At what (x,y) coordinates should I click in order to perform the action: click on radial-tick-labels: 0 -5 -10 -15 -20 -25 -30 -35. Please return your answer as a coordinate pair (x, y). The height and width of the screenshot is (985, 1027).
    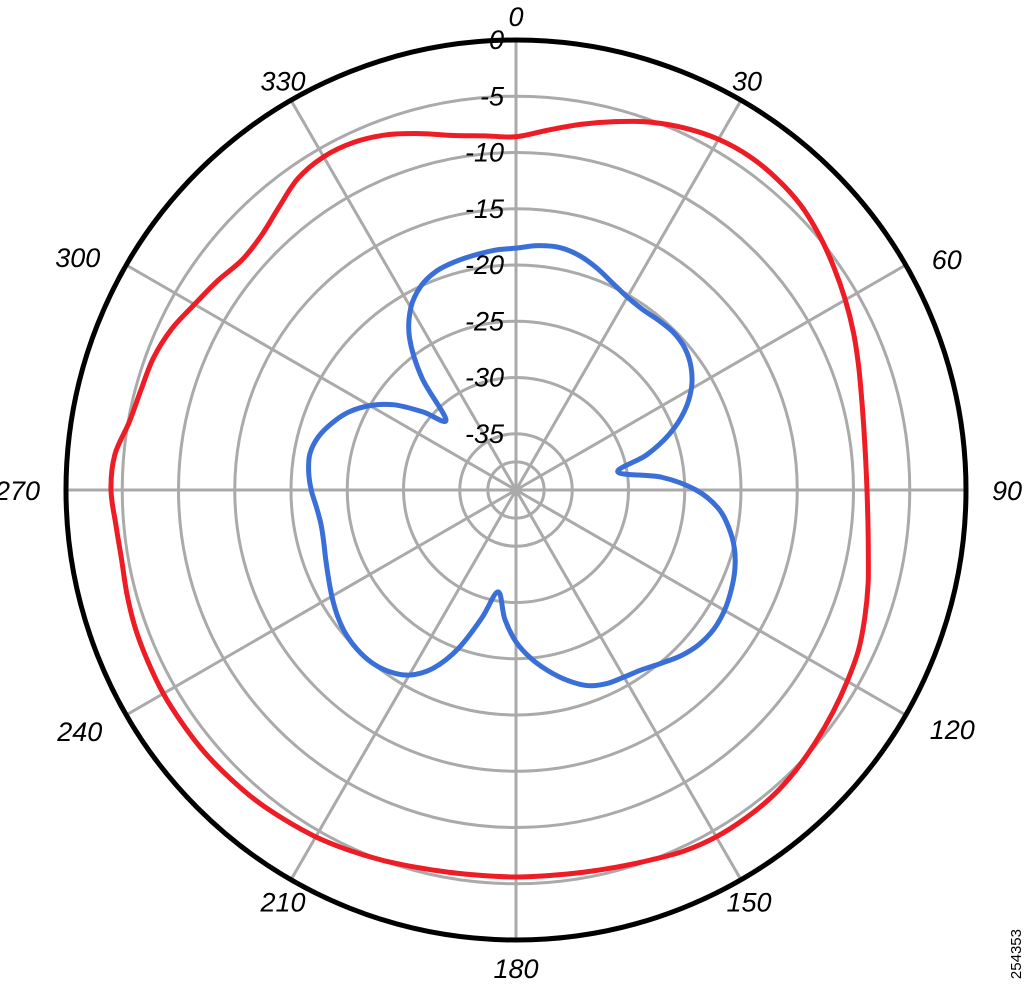
    Looking at the image, I should click on (485, 237).